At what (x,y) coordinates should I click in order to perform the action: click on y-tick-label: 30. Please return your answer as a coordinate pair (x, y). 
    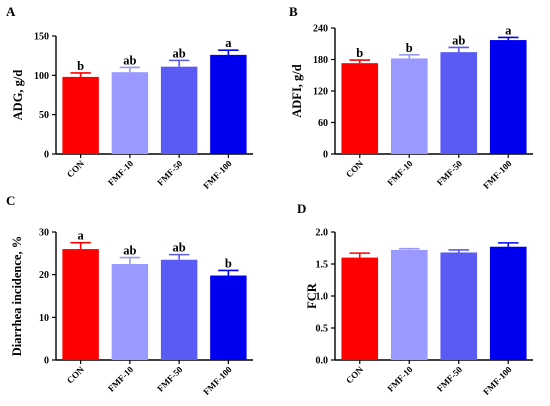
    Looking at the image, I should click on (44, 233).